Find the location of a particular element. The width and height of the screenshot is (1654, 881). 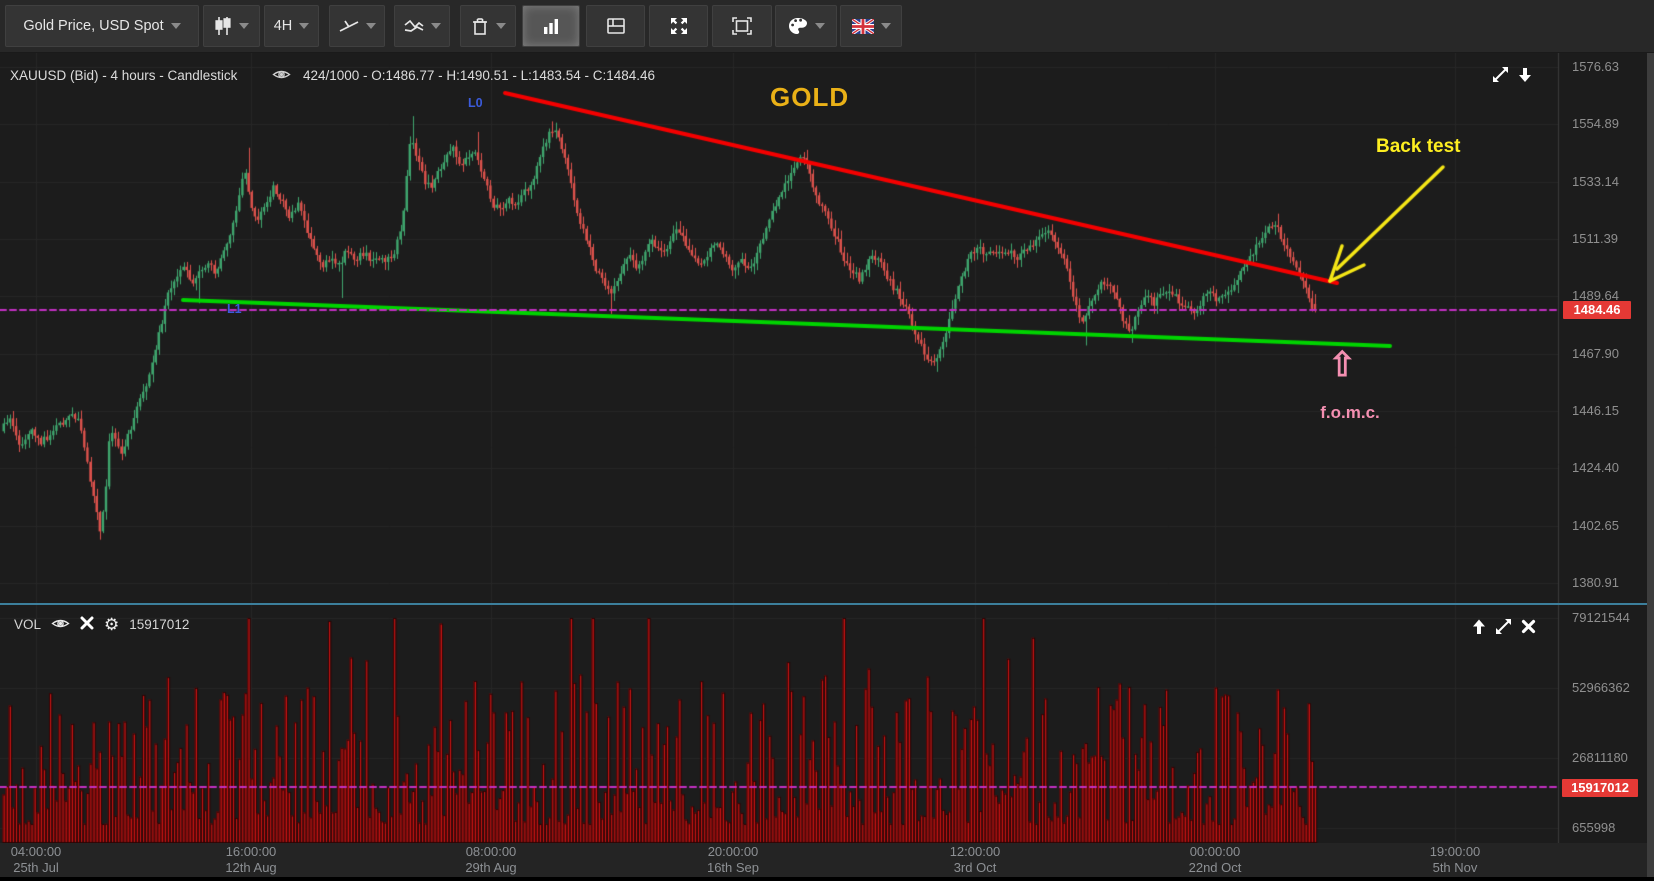

volume-header: VOL ⚙ 15917012 is located at coordinates (101, 624).